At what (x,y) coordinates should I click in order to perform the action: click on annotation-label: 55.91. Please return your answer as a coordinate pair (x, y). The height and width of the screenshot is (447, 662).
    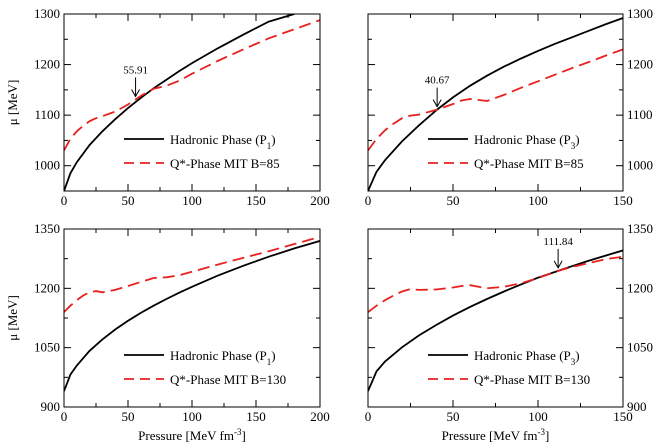
    Looking at the image, I should click on (135, 70).